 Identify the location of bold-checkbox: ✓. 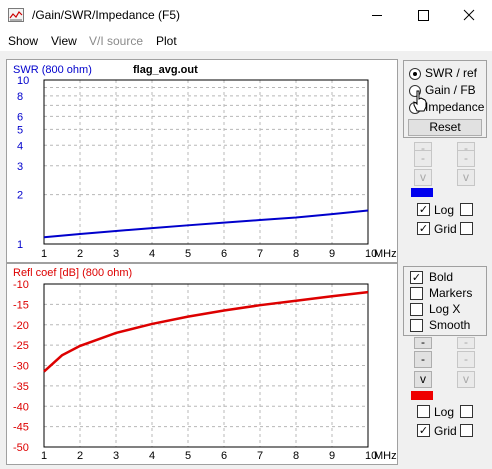
(416, 277).